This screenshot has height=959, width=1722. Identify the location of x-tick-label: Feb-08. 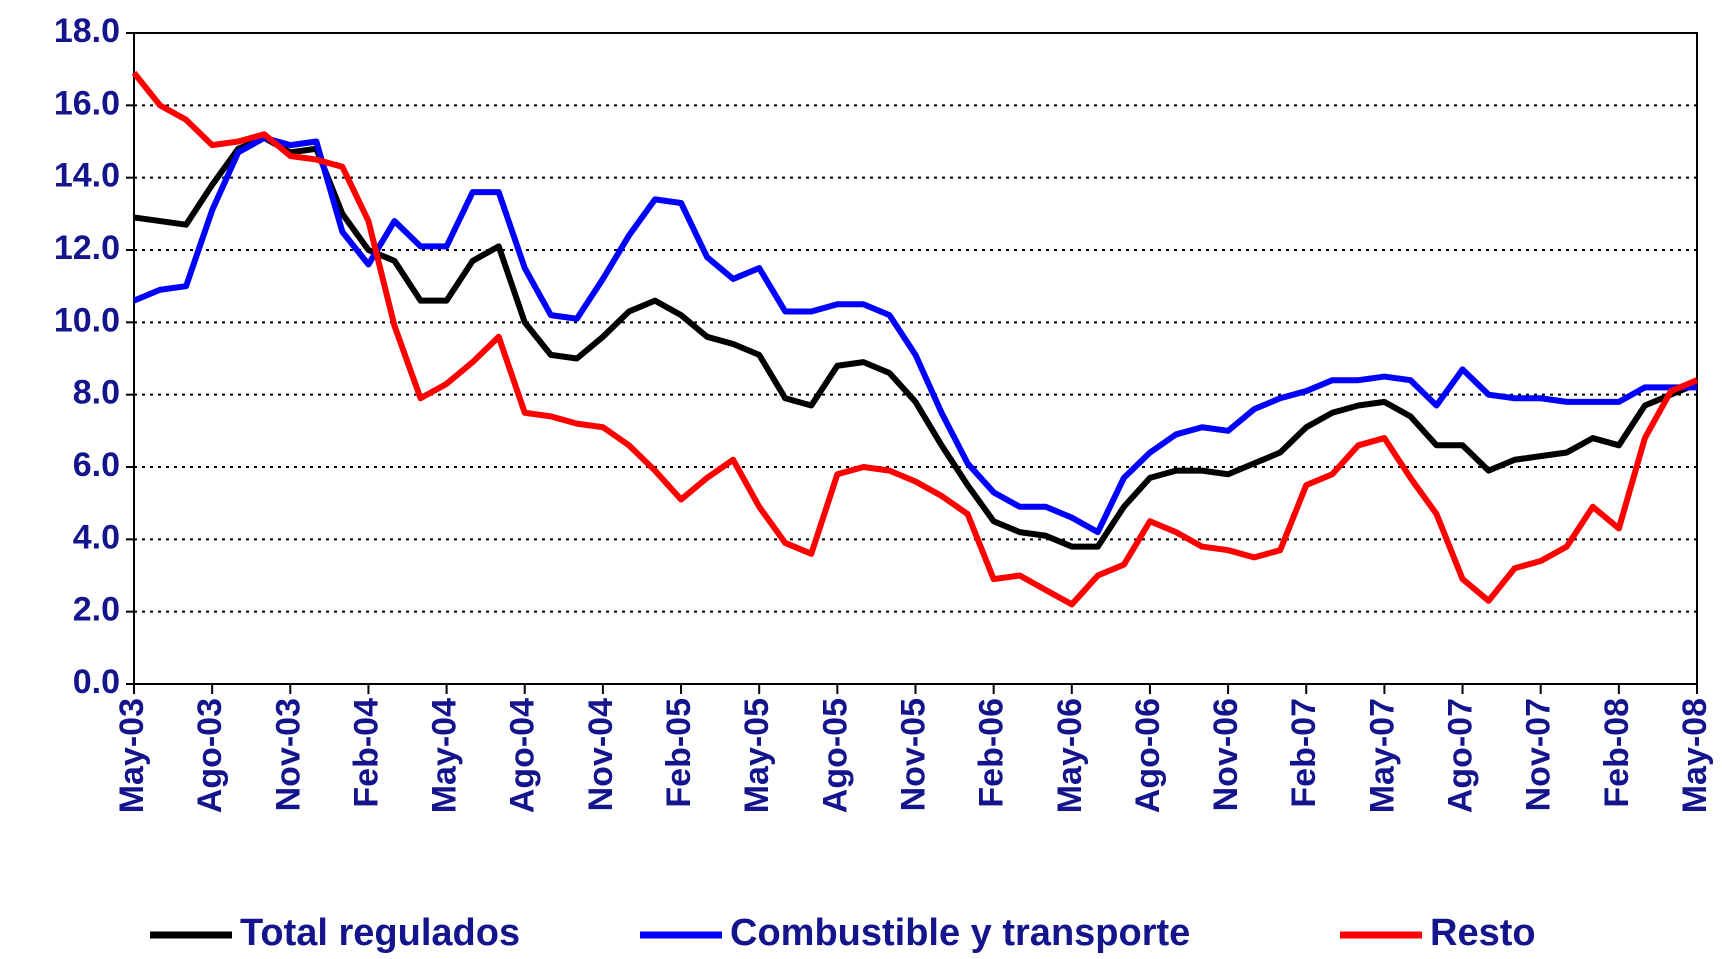
(1617, 753).